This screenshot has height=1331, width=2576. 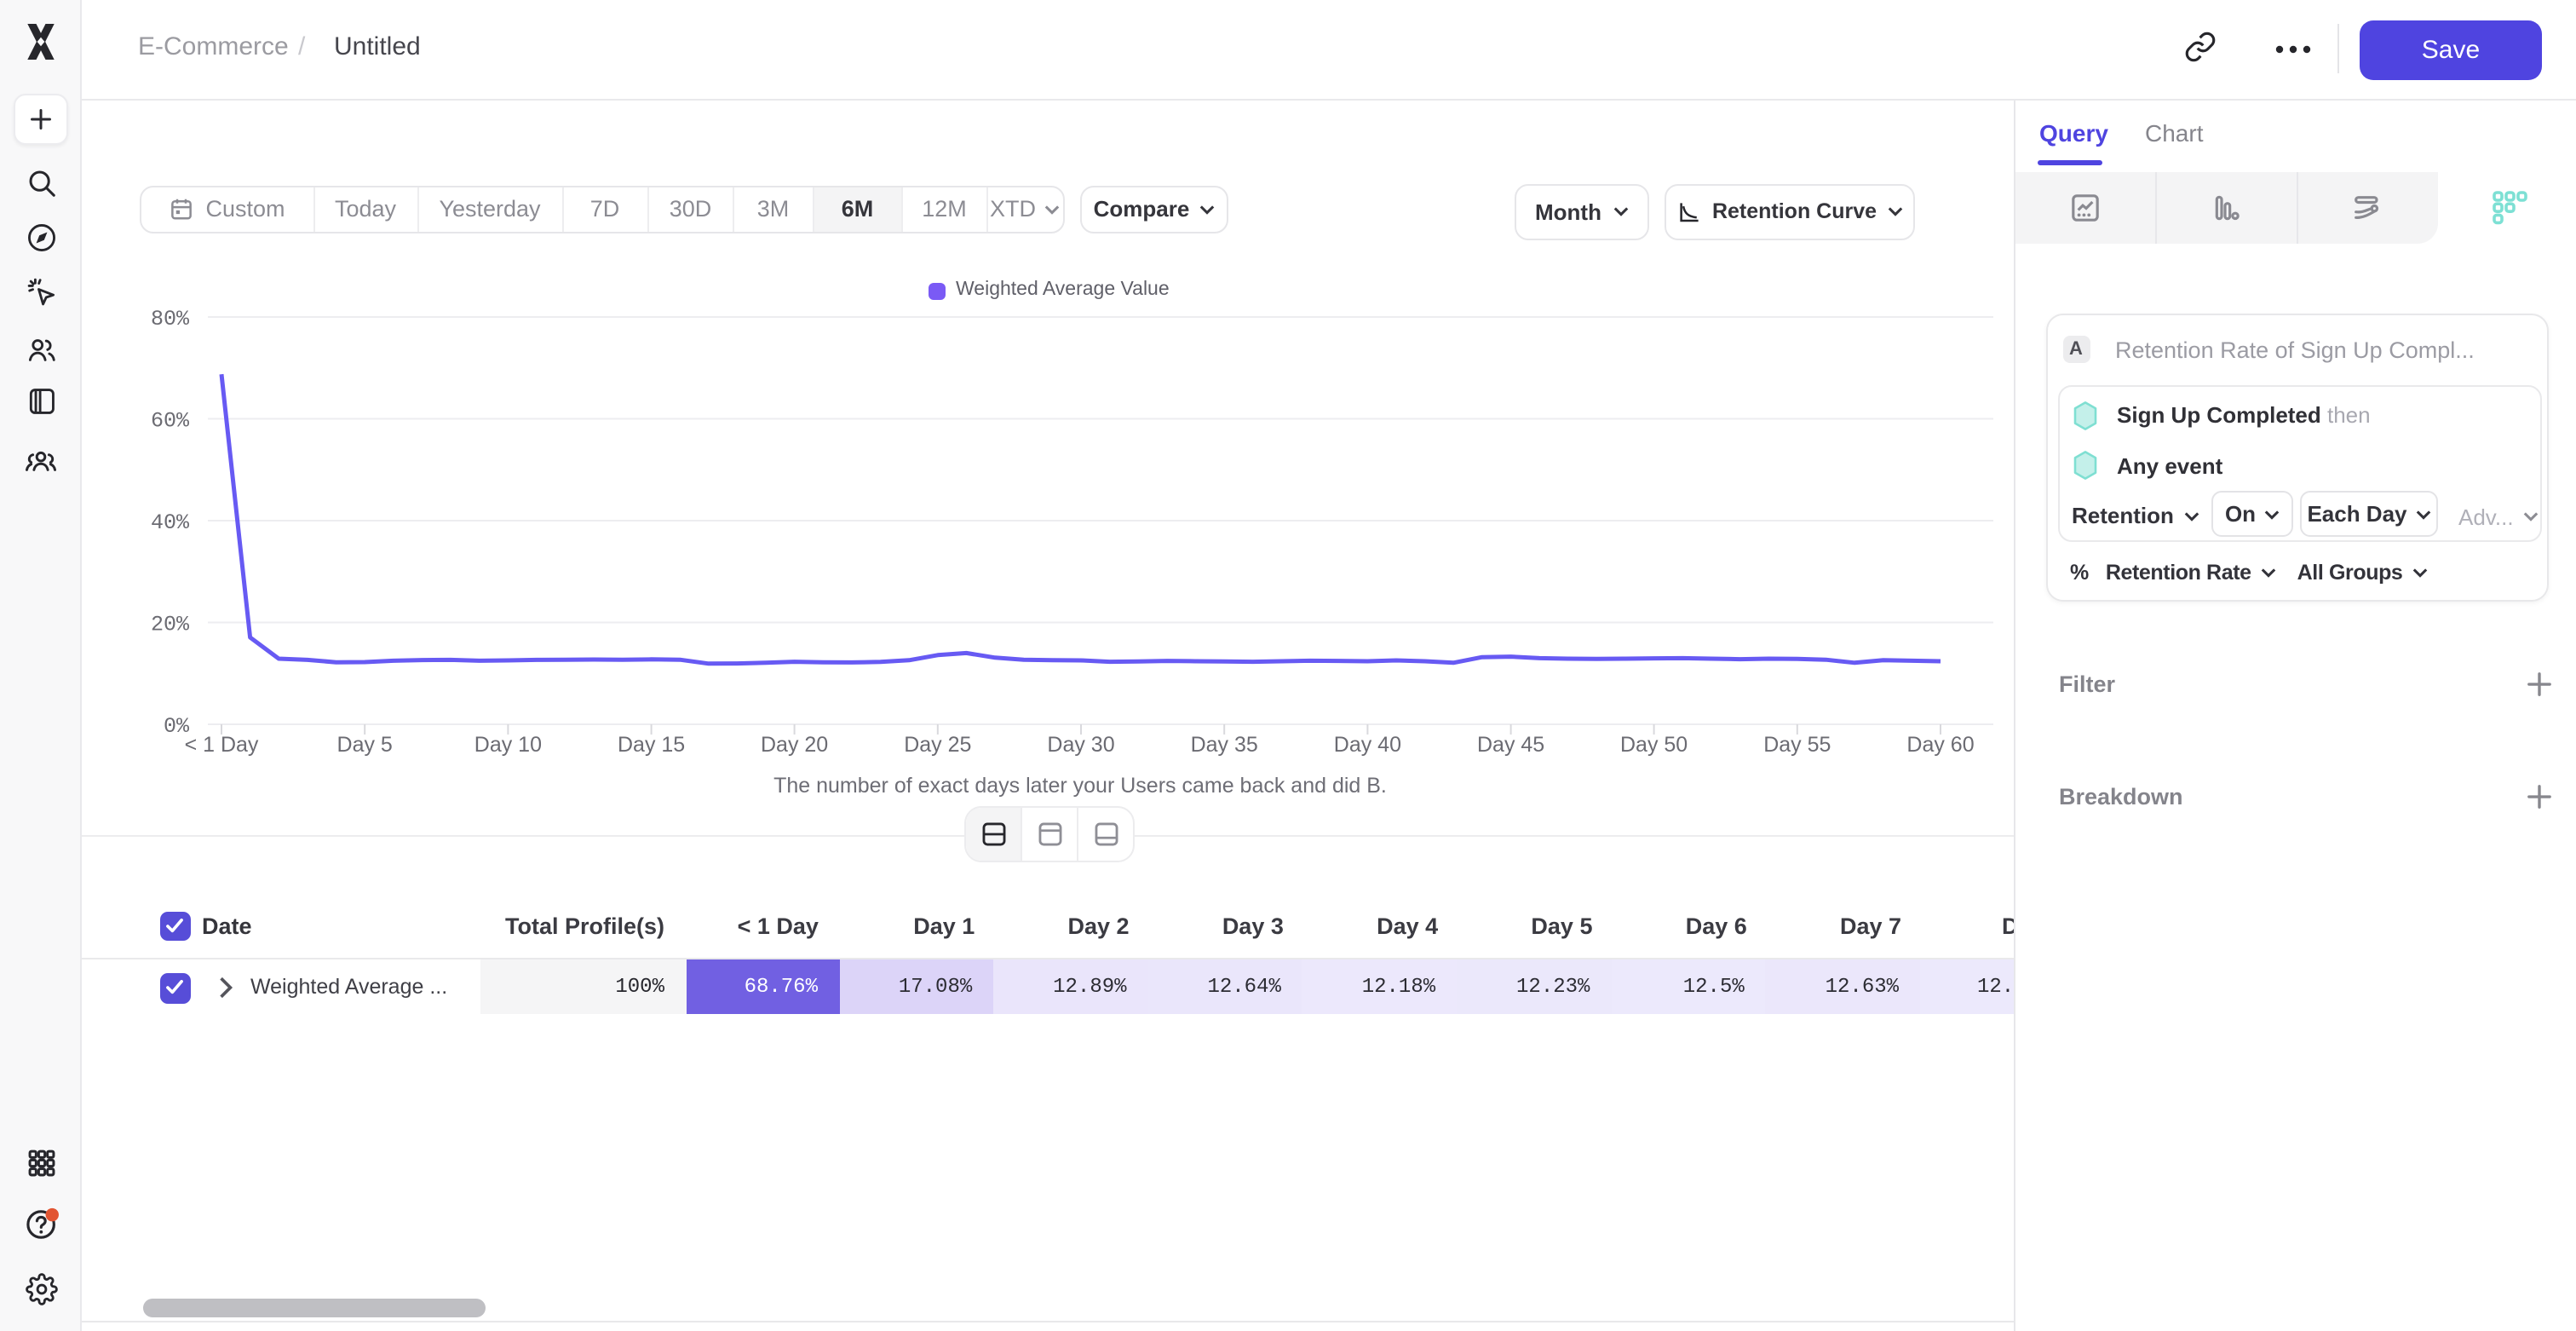 What do you see at coordinates (1080, 745) in the screenshot?
I see `svg-text: Day 30` at bounding box center [1080, 745].